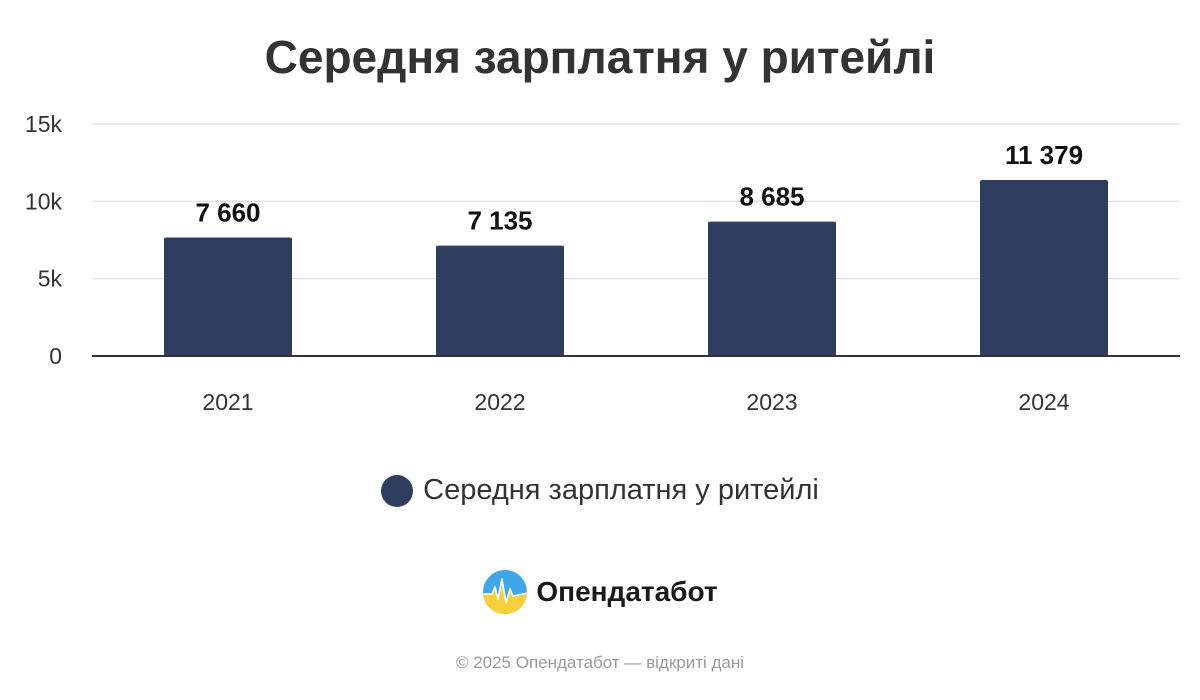  I want to click on x-tick-label: 2022, so click(499, 402).